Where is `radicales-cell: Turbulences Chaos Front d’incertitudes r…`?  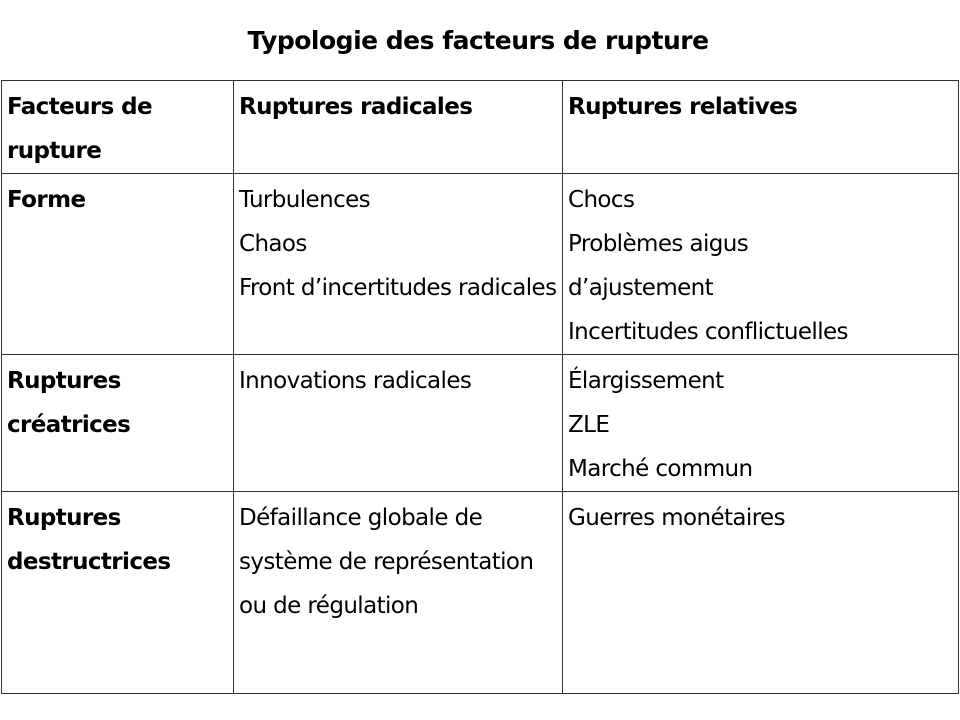
radicales-cell: Turbulences Chaos Front d’incertitudes r… is located at coordinates (398, 264).